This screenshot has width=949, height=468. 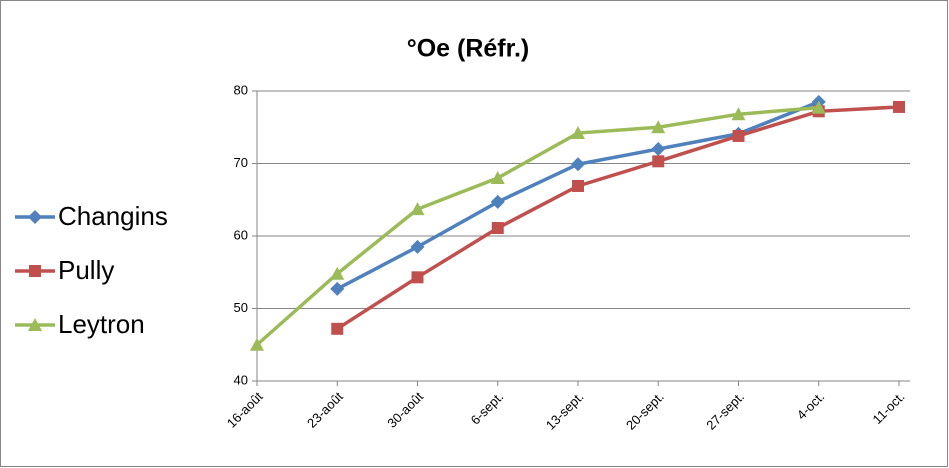 What do you see at coordinates (468, 49) in the screenshot?
I see `chart-title: °Oe (Réfr.)` at bounding box center [468, 49].